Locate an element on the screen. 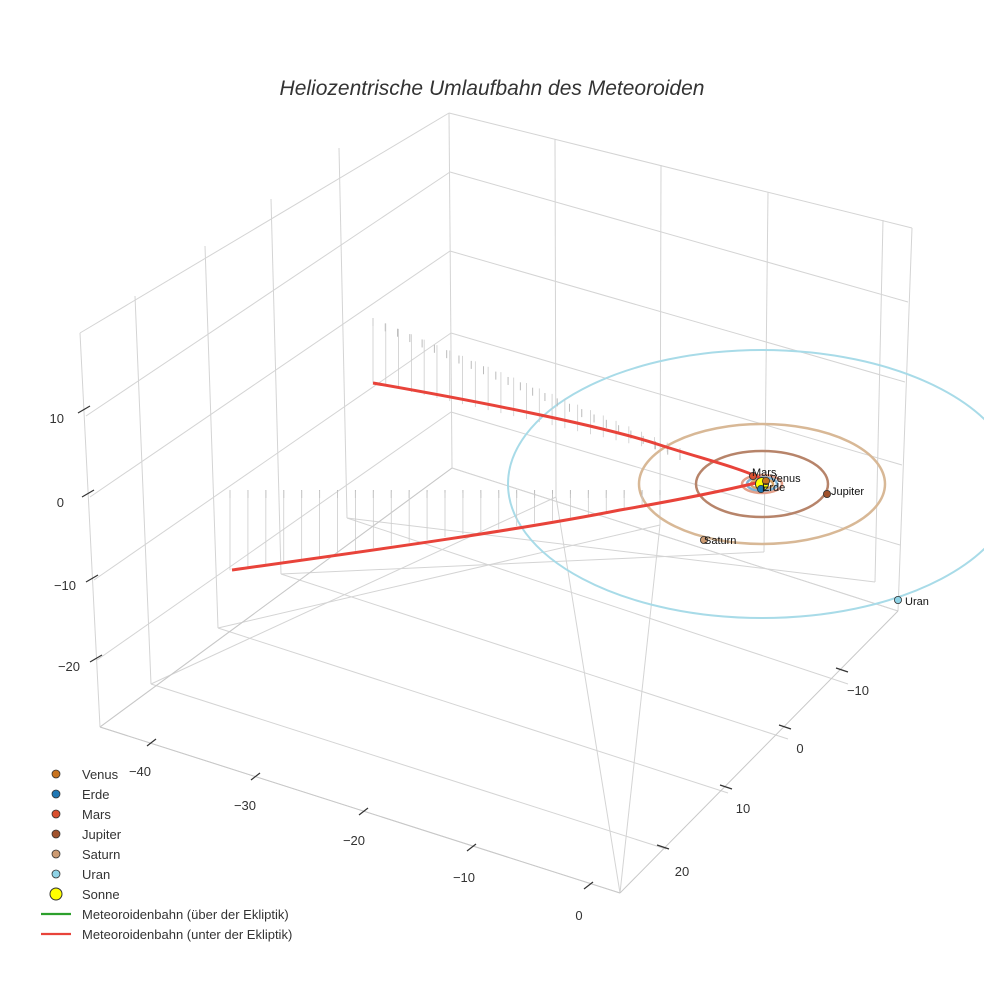  legend-item: Saturn is located at coordinates (85, 854).